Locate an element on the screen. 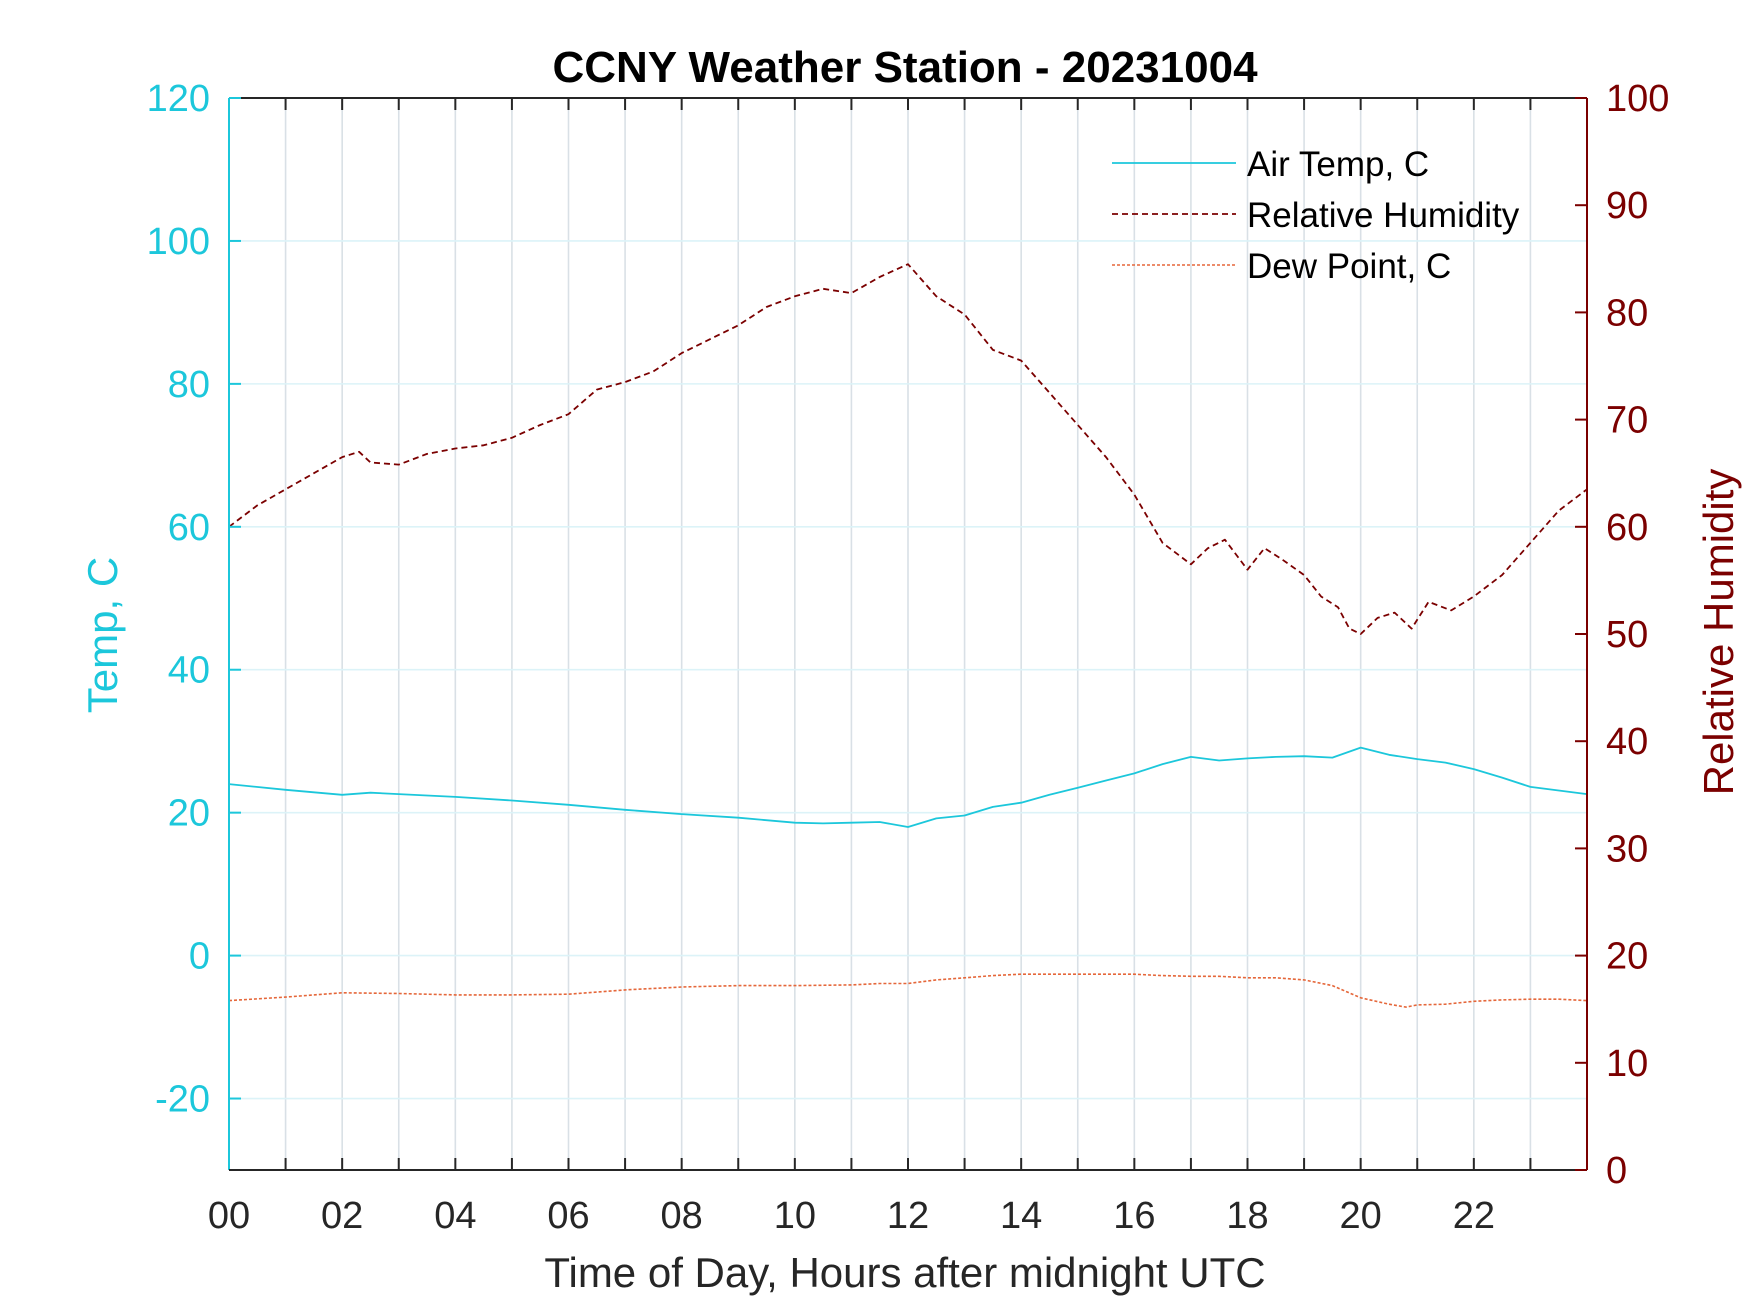  left-tick-label: 100 is located at coordinates (178, 242).